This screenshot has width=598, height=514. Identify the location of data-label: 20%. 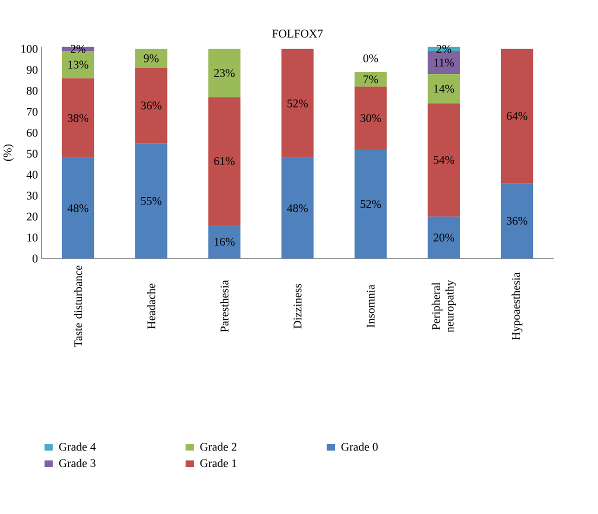
(444, 238).